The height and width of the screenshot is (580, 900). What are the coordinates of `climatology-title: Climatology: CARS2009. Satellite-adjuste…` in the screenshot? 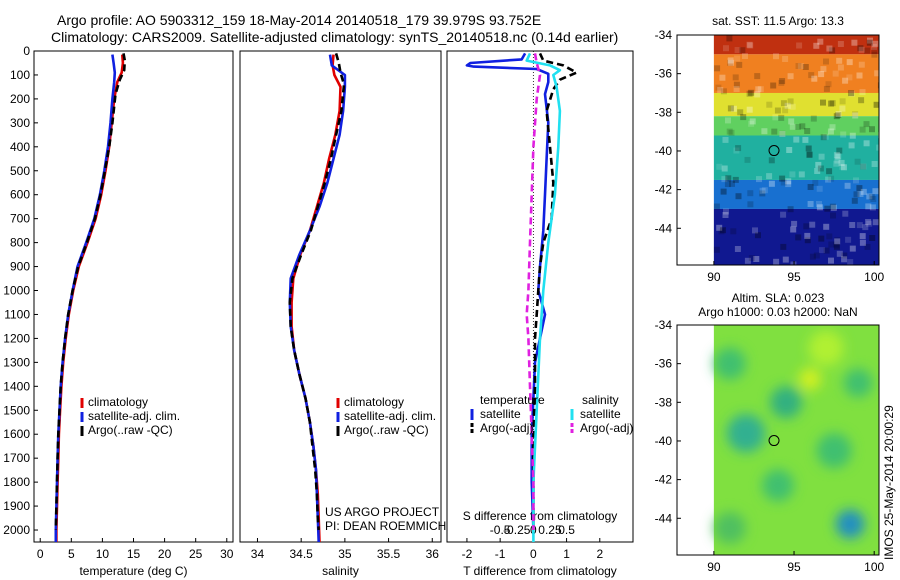 It's located at (335, 37).